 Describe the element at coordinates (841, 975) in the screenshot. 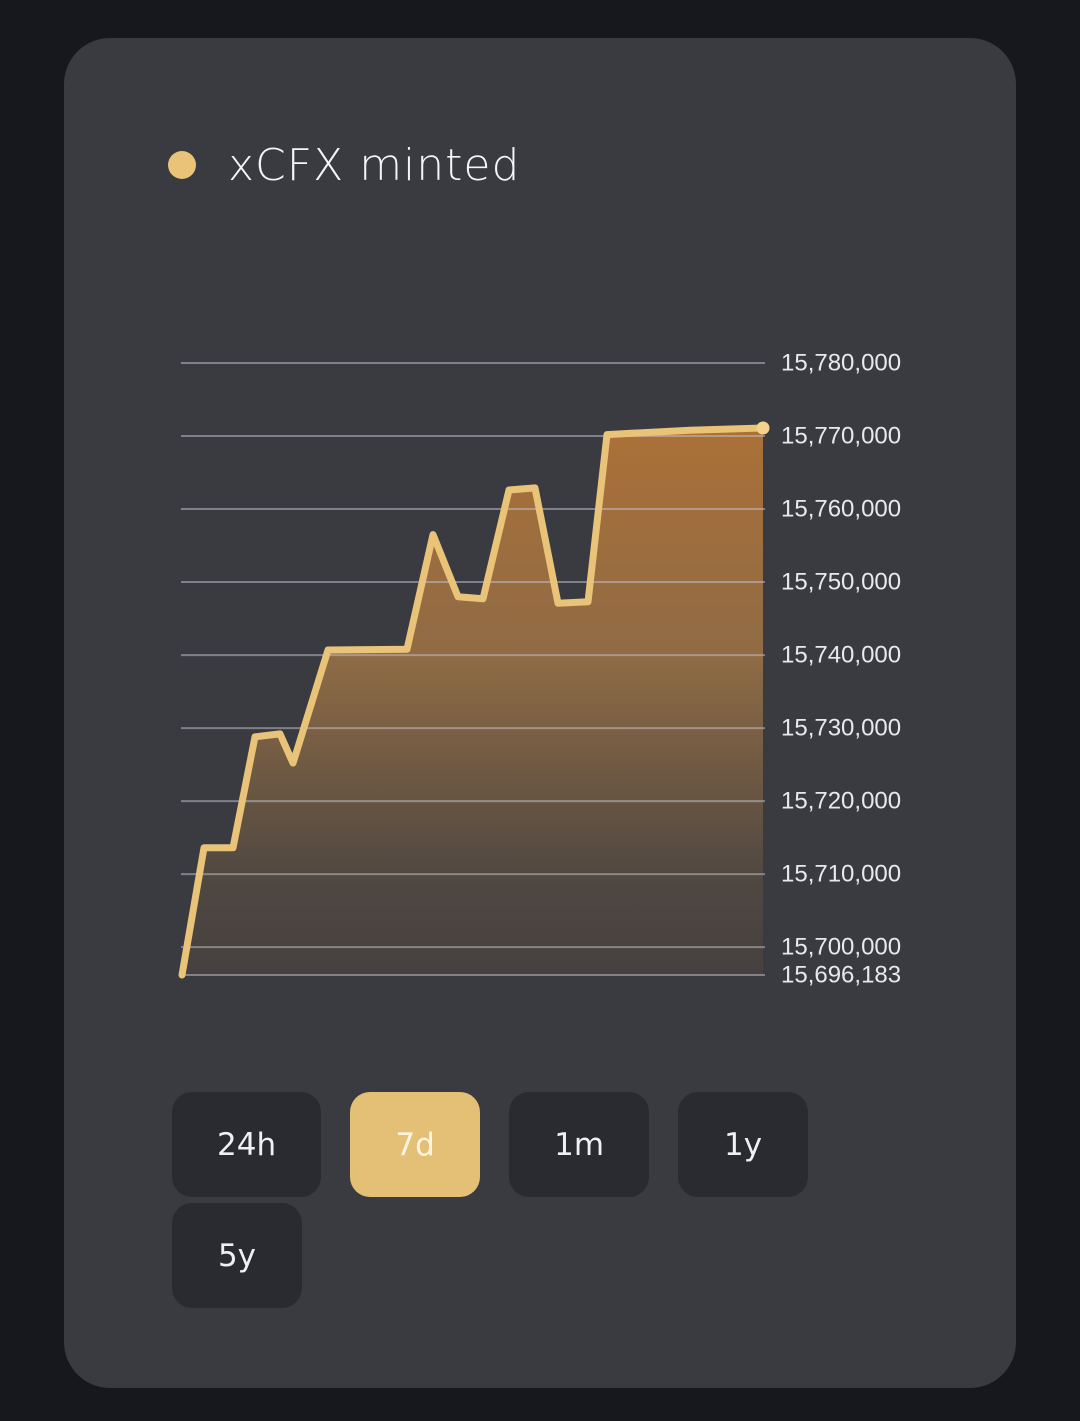

I see `y-axis-tick-label: 15,696,183` at that location.